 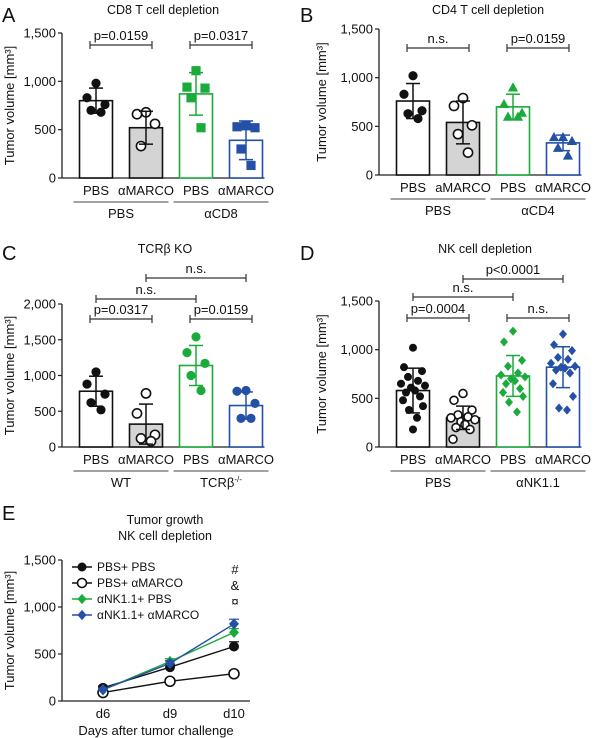 What do you see at coordinates (235, 569) in the screenshot?
I see `significance-symbol: #` at bounding box center [235, 569].